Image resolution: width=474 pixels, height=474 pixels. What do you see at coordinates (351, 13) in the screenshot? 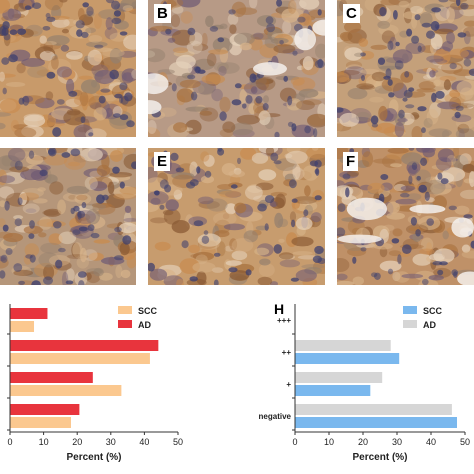
I see `panel-letter: C` at bounding box center [351, 13].